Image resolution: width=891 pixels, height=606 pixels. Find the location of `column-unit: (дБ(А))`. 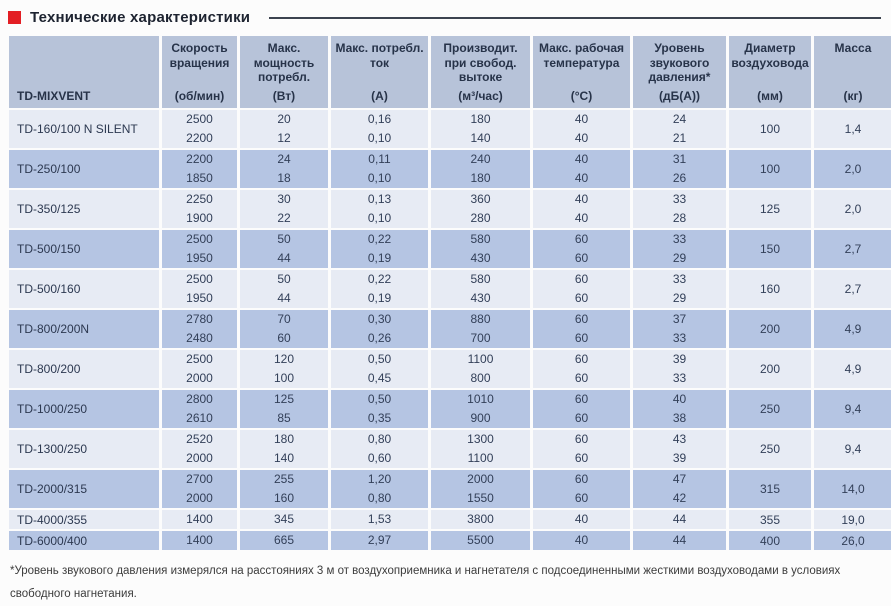

column-unit: (дБ(А)) is located at coordinates (679, 96).